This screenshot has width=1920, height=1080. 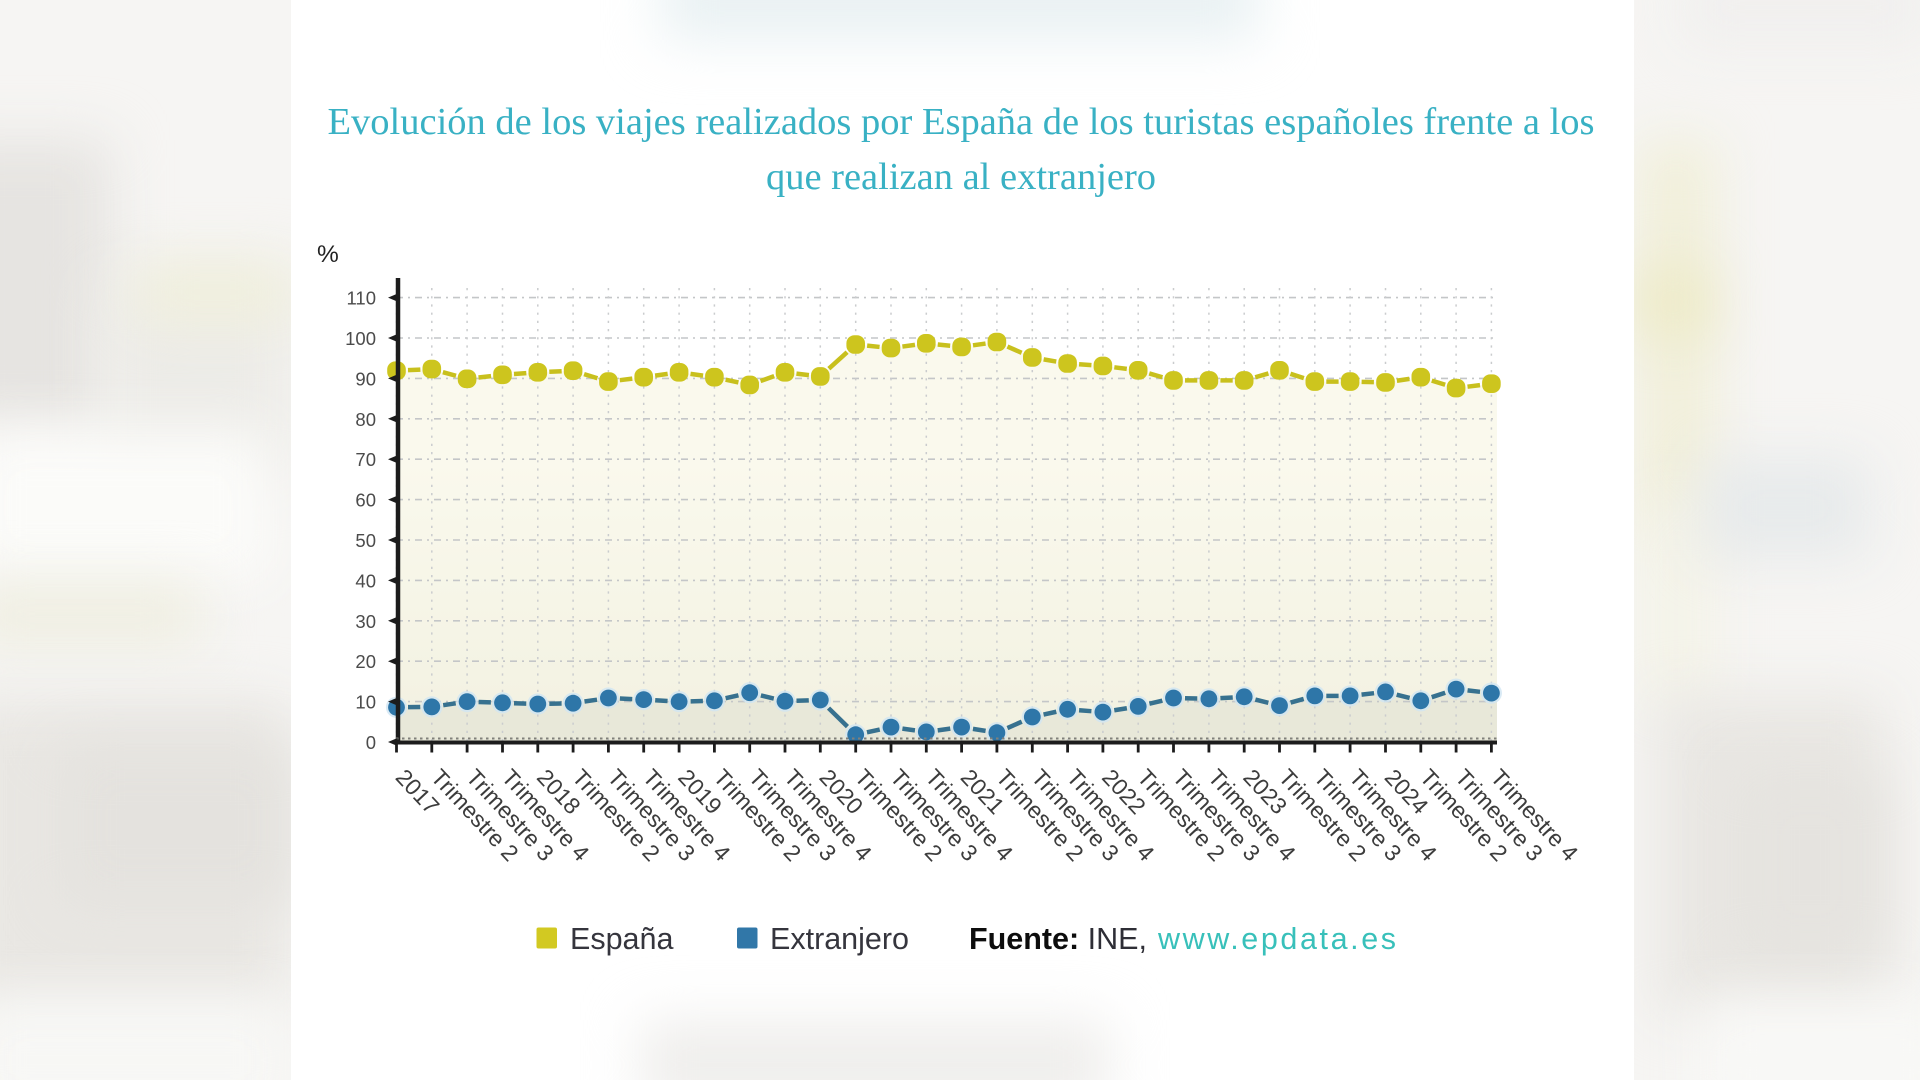 What do you see at coordinates (365, 621) in the screenshot?
I see `svg-text: 30` at bounding box center [365, 621].